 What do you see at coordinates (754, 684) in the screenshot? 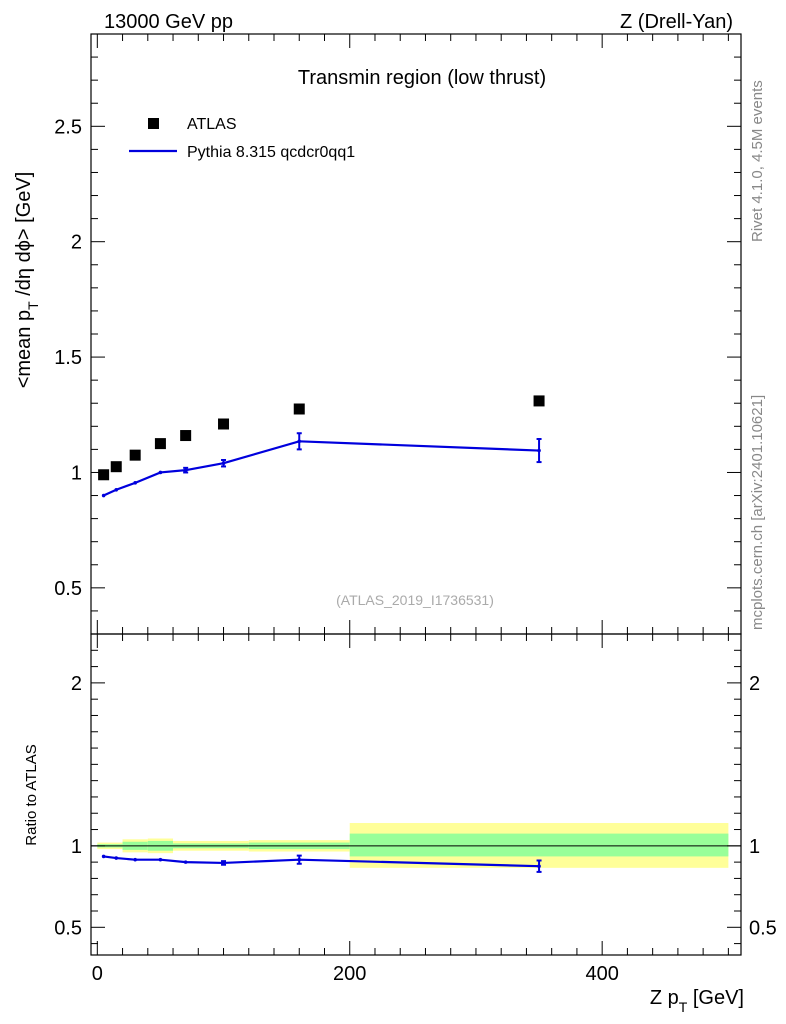
I see `ratio-y-tick-label-right: 2` at bounding box center [754, 684].